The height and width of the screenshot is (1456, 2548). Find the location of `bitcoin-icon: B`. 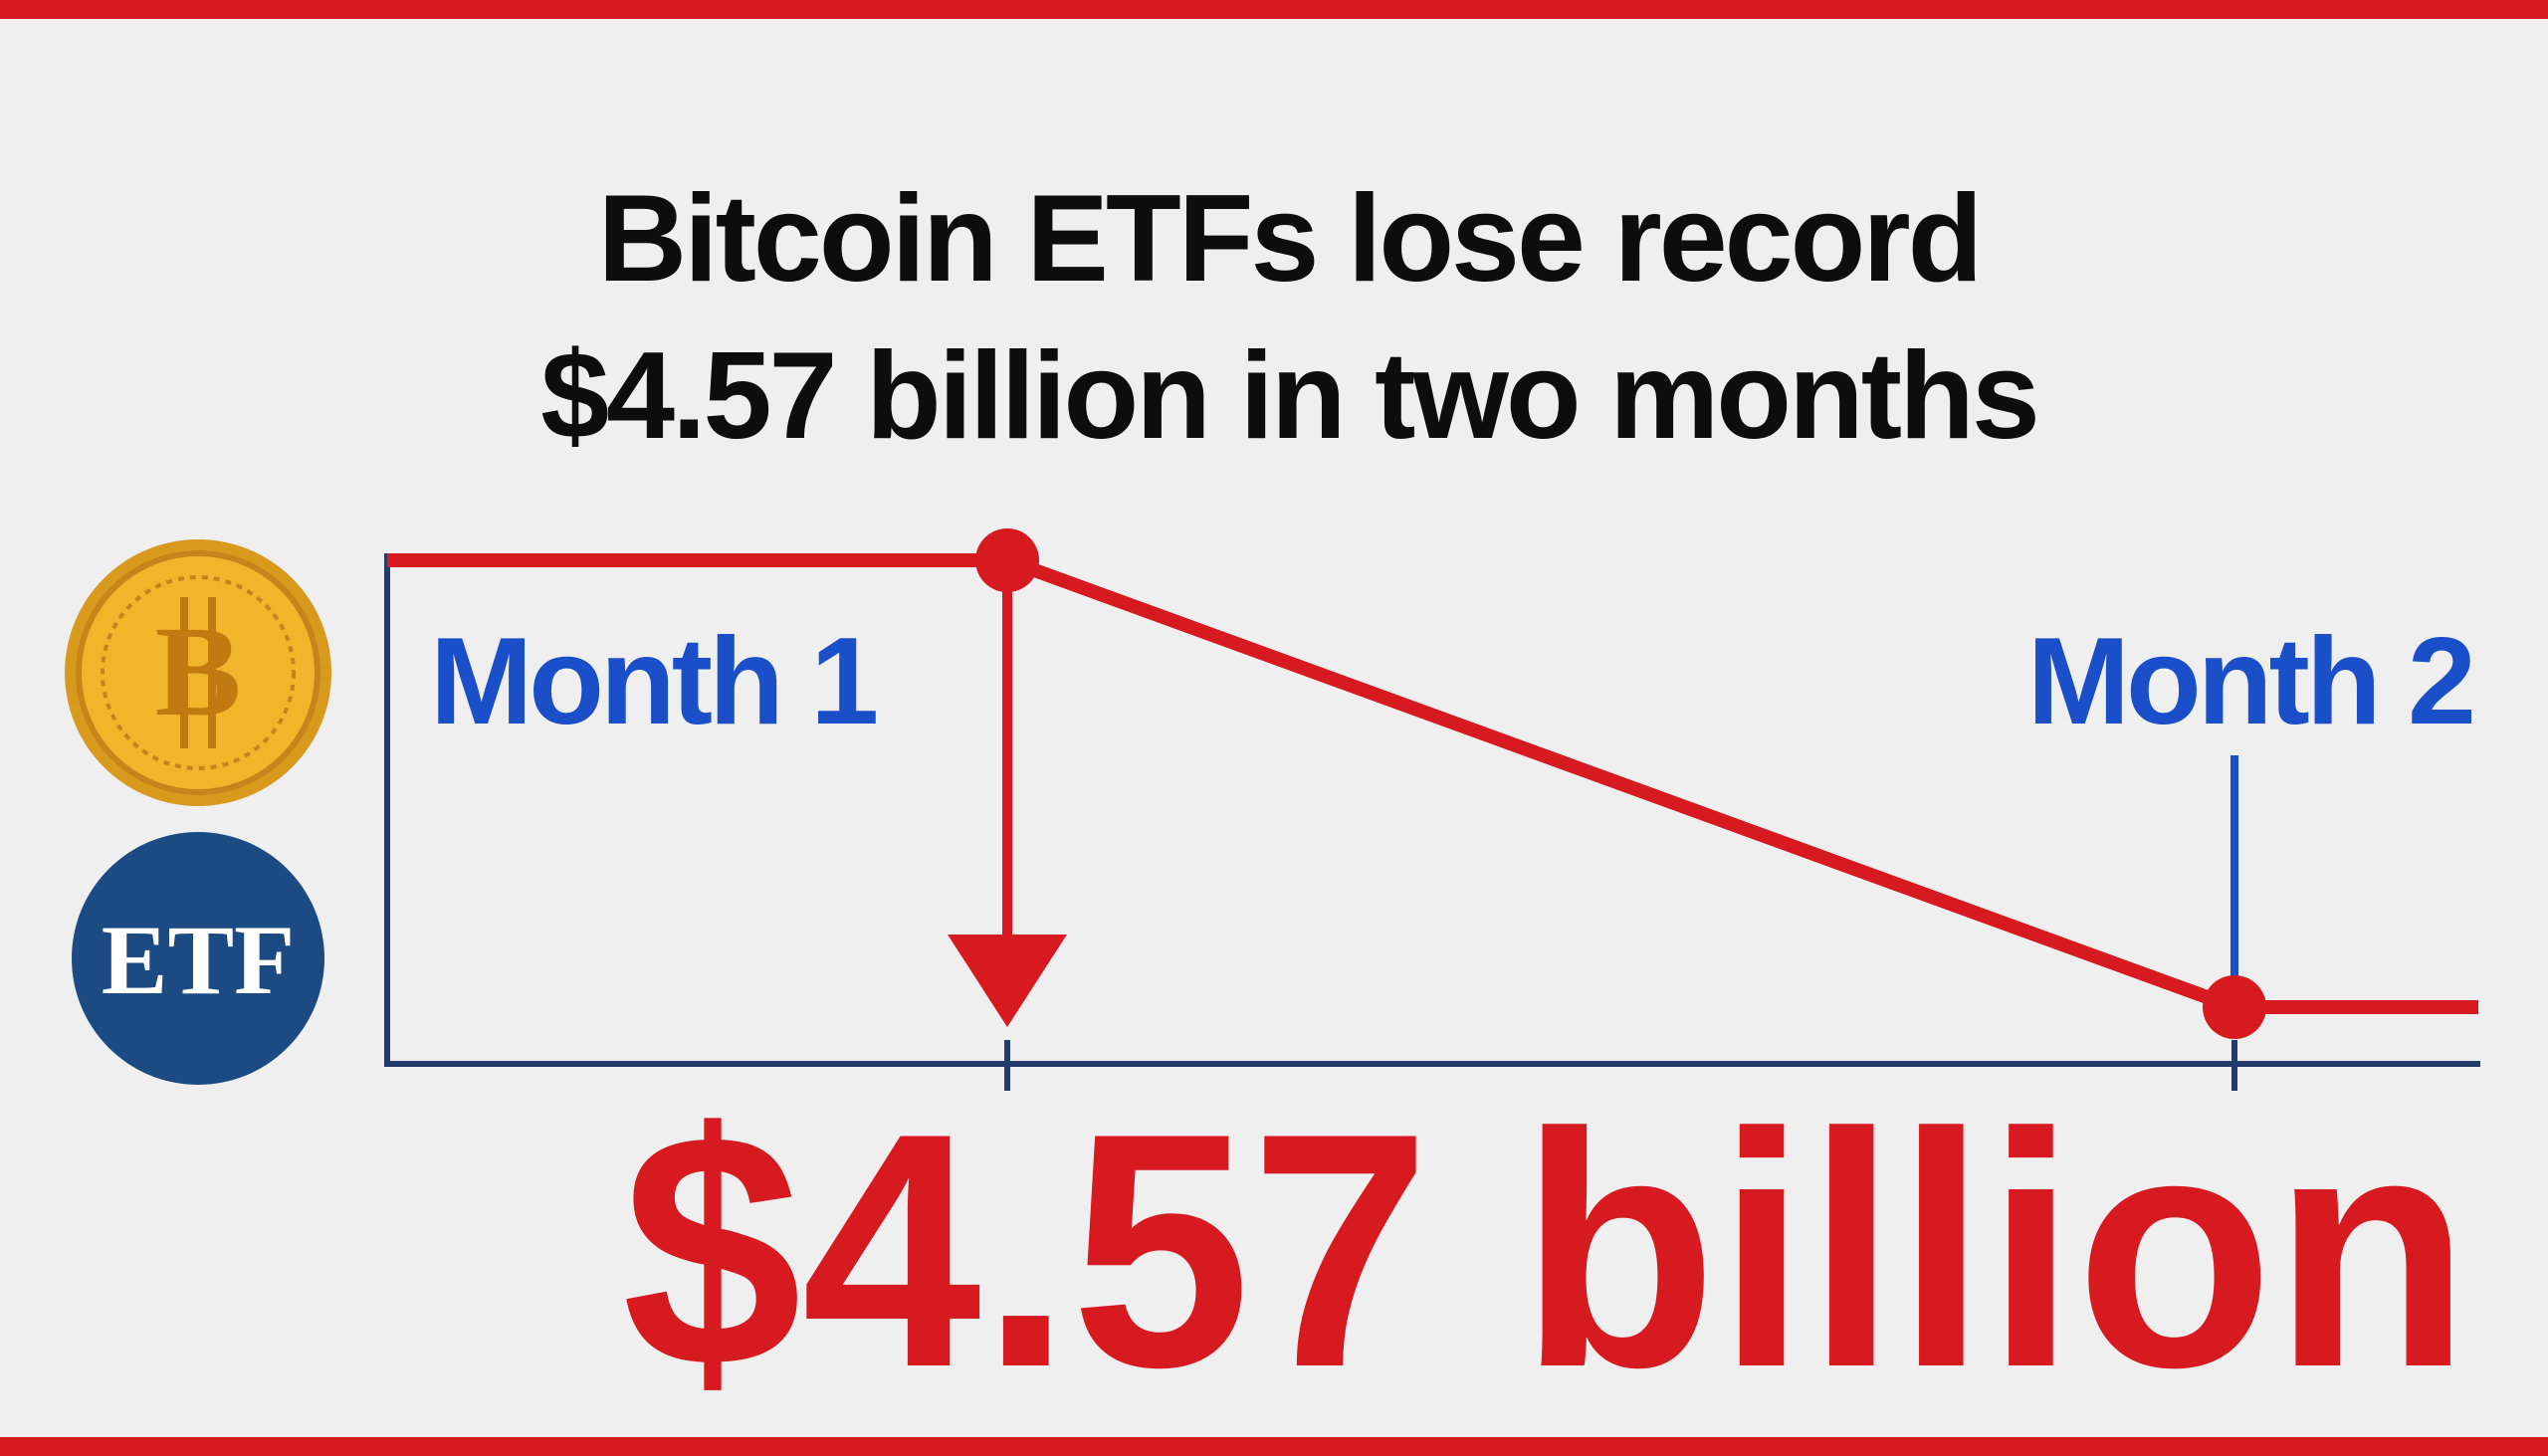

bitcoin-icon: B is located at coordinates (198, 672).